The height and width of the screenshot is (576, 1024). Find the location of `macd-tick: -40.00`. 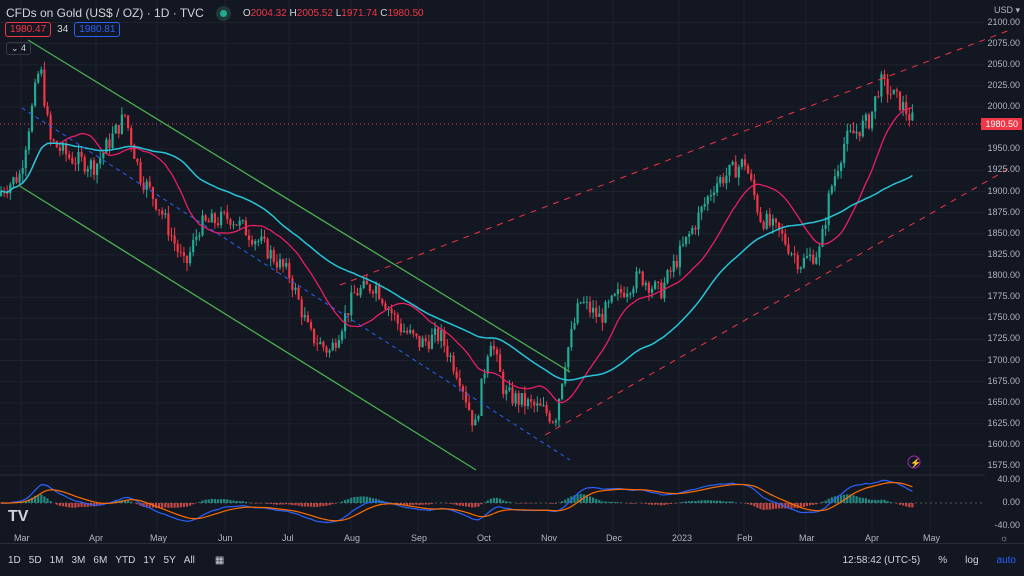

macd-tick: -40.00 is located at coordinates (1007, 525).